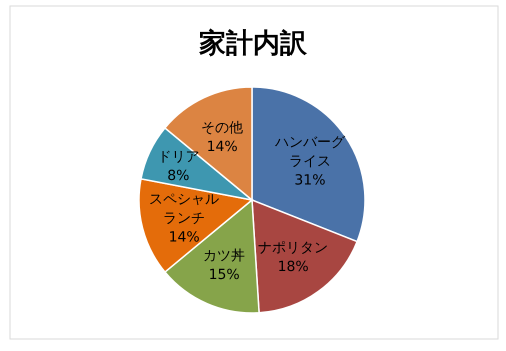 This screenshot has width=506, height=351. I want to click on data-label: 15%, so click(224, 274).